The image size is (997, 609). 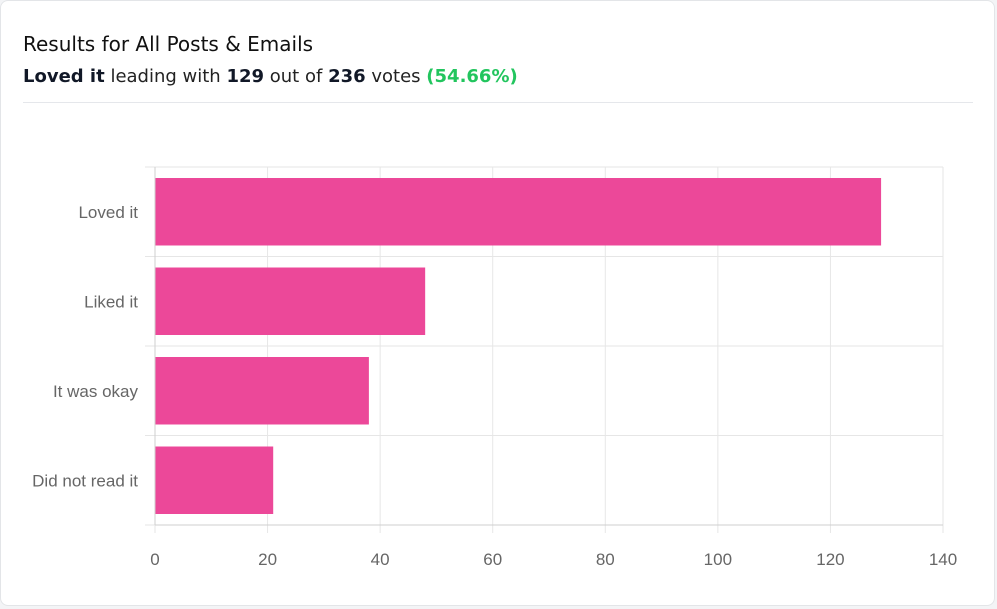 What do you see at coordinates (168, 44) in the screenshot?
I see `results-title: Results for All Posts & Emails` at bounding box center [168, 44].